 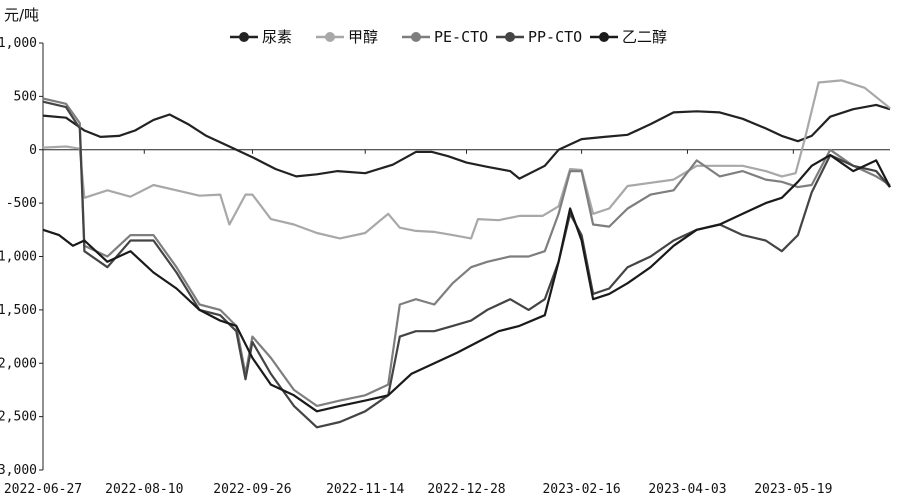 I want to click on x-tick-label: 2022-08-10, so click(x=144, y=489).